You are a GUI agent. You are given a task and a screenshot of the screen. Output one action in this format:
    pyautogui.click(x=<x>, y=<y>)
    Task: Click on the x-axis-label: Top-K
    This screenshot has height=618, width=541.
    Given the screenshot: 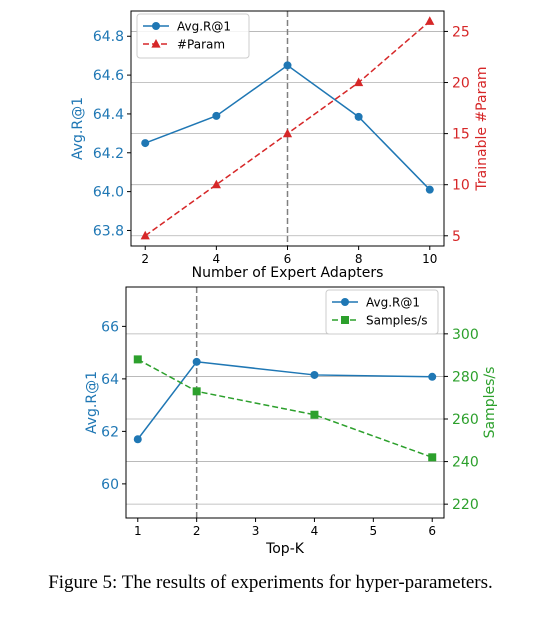 What is the action you would take?
    pyautogui.click(x=285, y=549)
    